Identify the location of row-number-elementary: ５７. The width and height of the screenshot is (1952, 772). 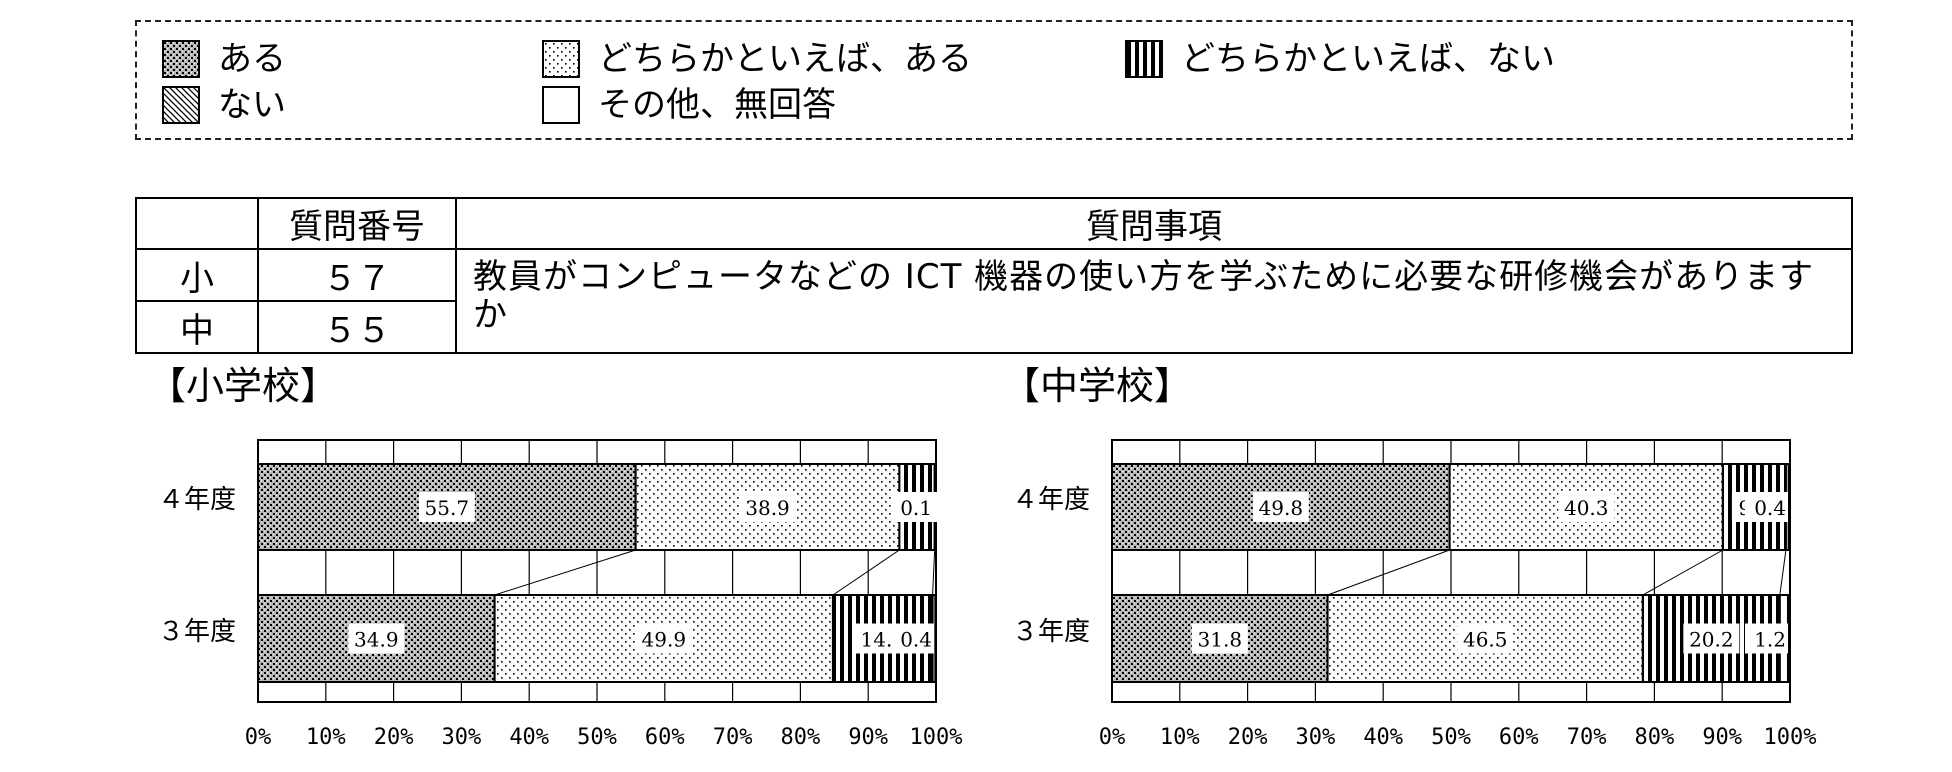
(357, 275).